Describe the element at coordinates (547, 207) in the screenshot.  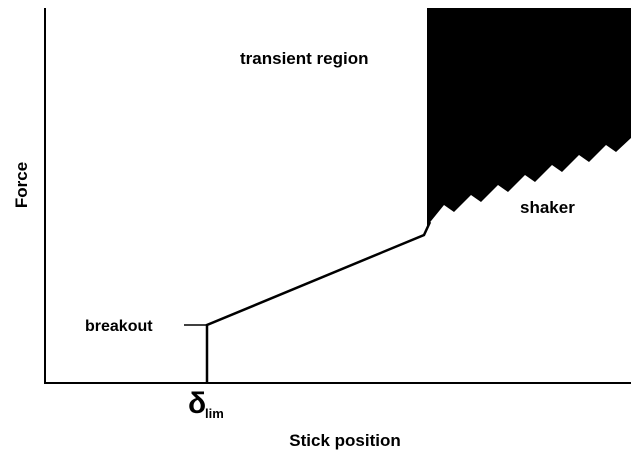
I see `shaker-label: shaker` at that location.